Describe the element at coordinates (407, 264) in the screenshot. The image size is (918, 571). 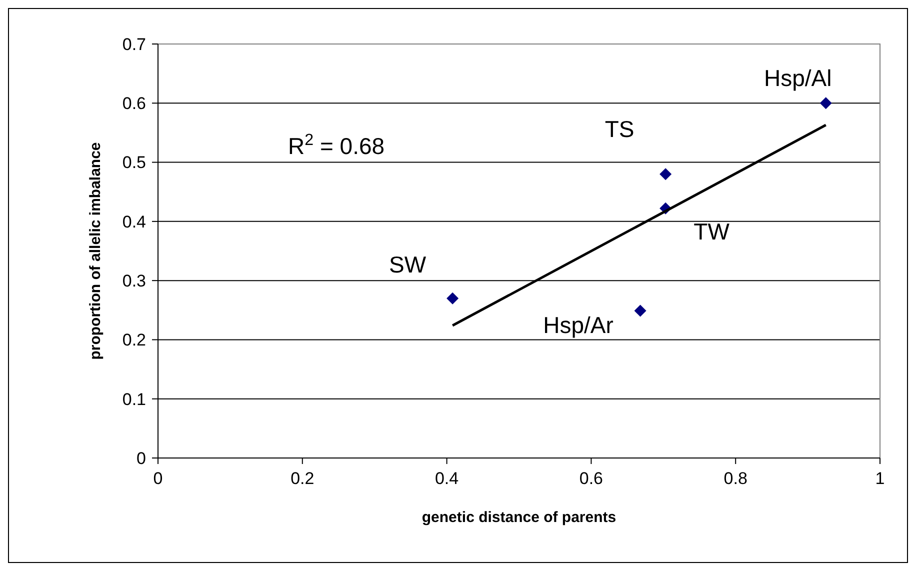
I see `annotation: SW` at that location.